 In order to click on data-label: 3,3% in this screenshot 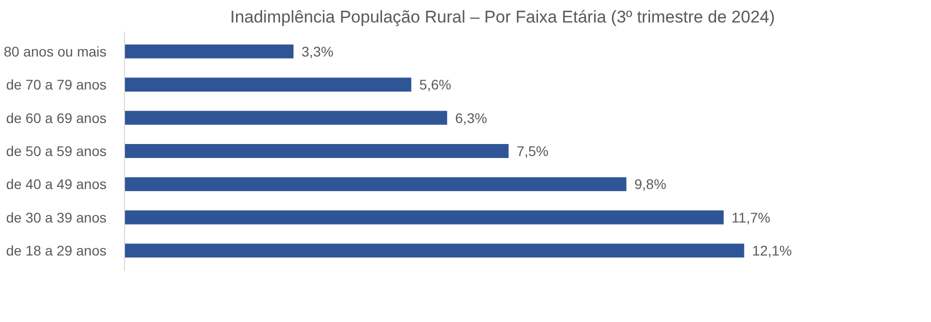, I will do `click(318, 51)`.